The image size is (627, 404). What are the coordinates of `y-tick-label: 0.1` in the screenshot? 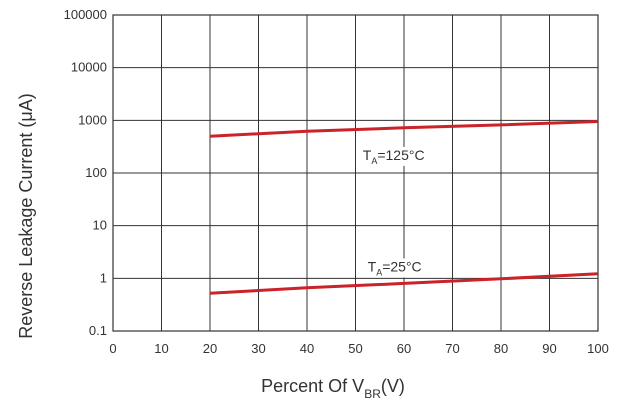 It's located at (98, 330).